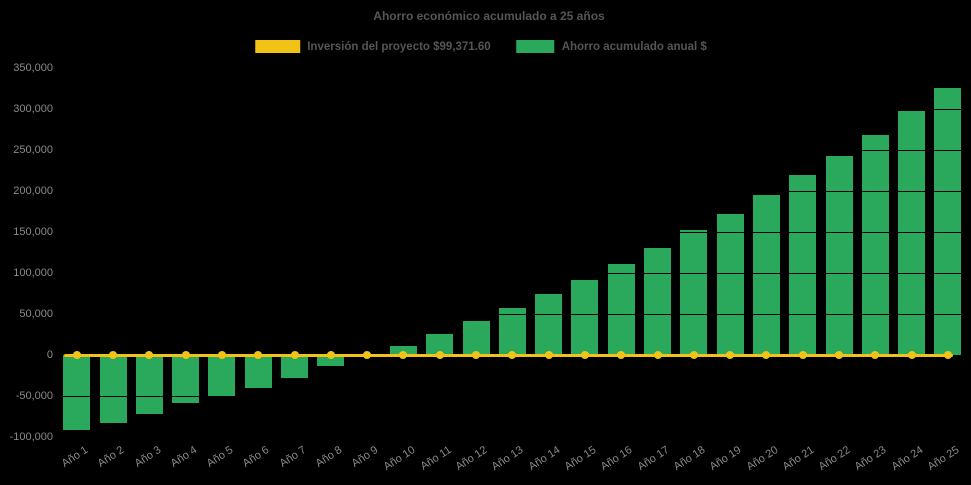 This screenshot has width=971, height=485. I want to click on legend-label-savings: Ahorro acumulado anual $, so click(634, 46).